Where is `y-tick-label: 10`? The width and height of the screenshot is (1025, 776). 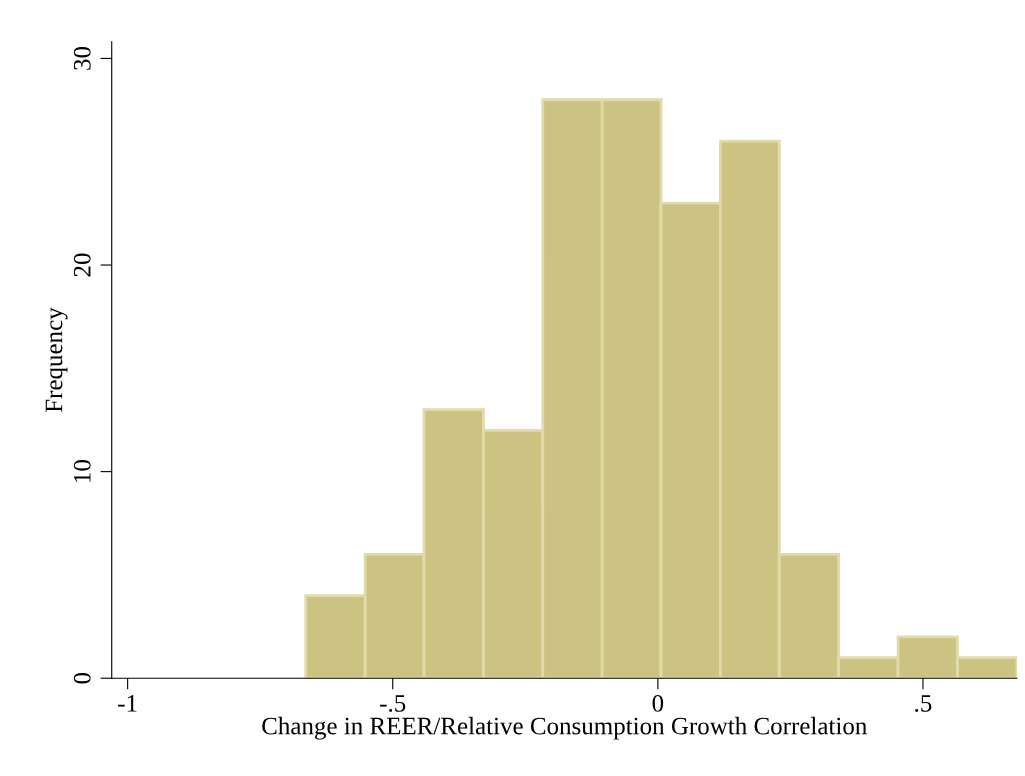 y-tick-label: 10 is located at coordinates (82, 471).